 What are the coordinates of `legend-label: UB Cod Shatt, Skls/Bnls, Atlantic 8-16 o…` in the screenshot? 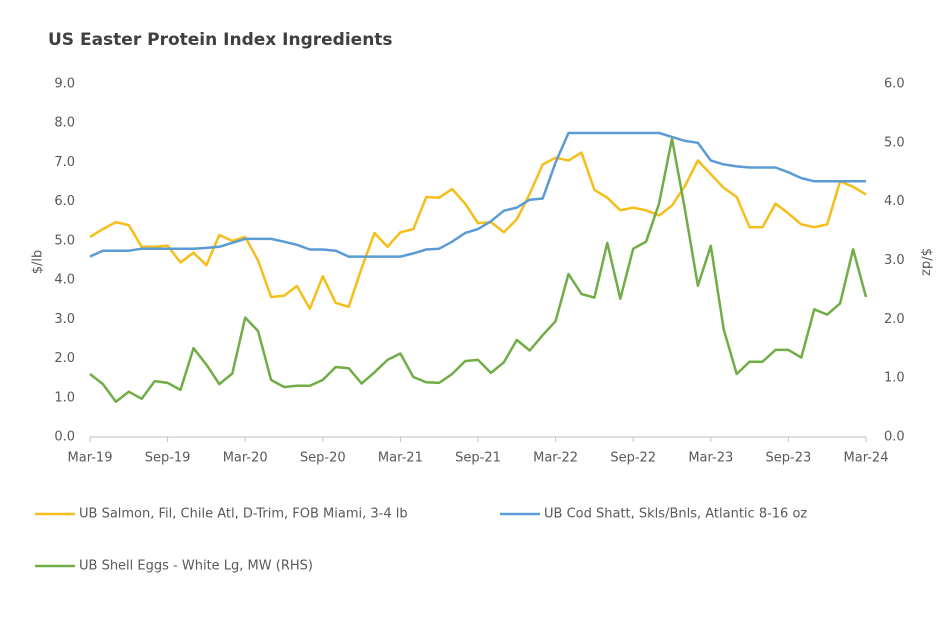 It's located at (675, 514).